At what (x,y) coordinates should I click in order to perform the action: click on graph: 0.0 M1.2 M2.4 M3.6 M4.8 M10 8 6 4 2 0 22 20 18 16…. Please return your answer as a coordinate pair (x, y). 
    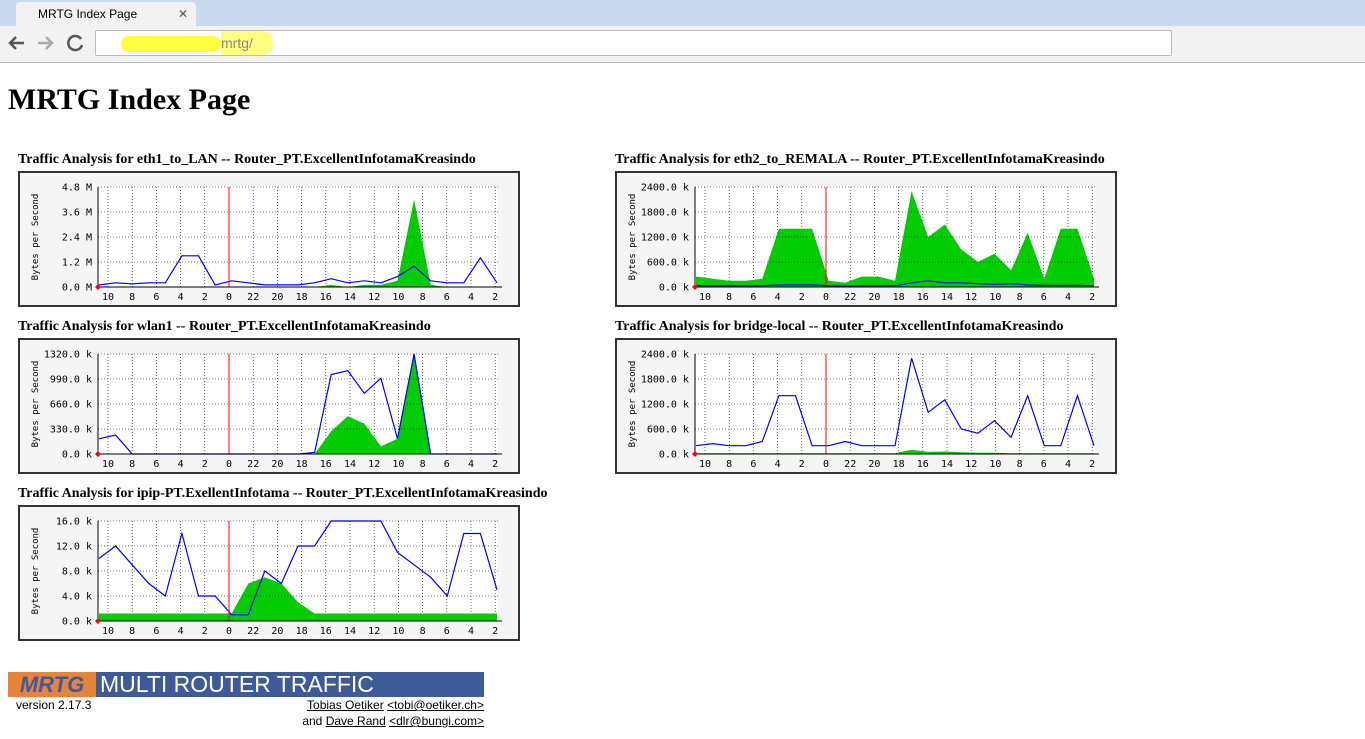
    Looking at the image, I should click on (269, 239).